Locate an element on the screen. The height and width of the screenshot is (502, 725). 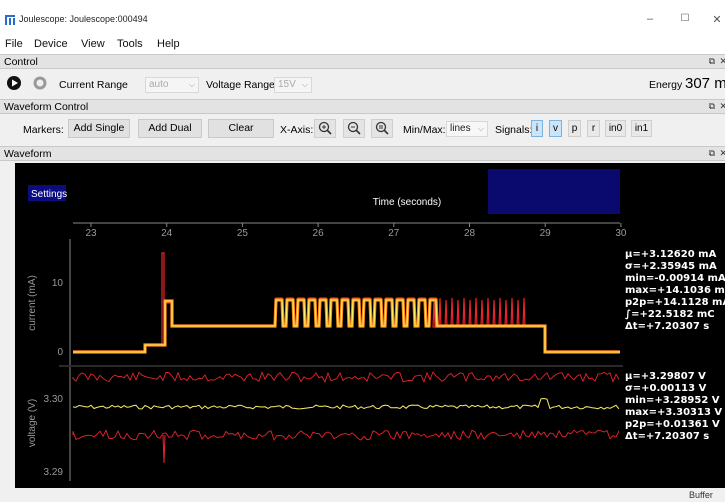
settings-button-bg is located at coordinates (47, 193).